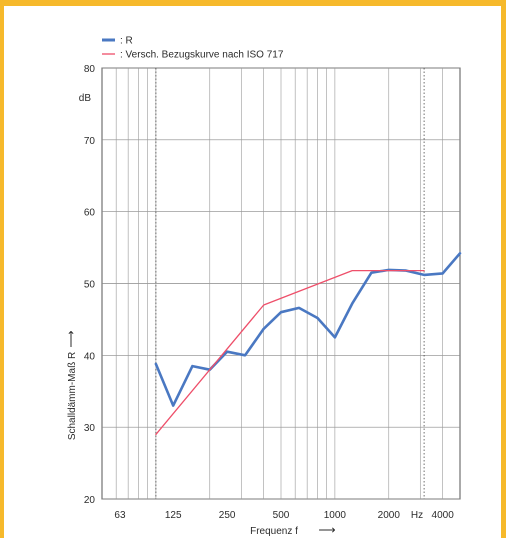 The width and height of the screenshot is (506, 538). What do you see at coordinates (389, 515) in the screenshot?
I see `x-tick-label: 2000` at bounding box center [389, 515].